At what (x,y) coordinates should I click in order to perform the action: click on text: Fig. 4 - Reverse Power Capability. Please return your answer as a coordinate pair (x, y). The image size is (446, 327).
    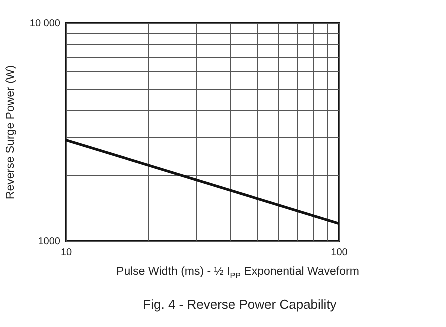
    Looking at the image, I should click on (240, 304).